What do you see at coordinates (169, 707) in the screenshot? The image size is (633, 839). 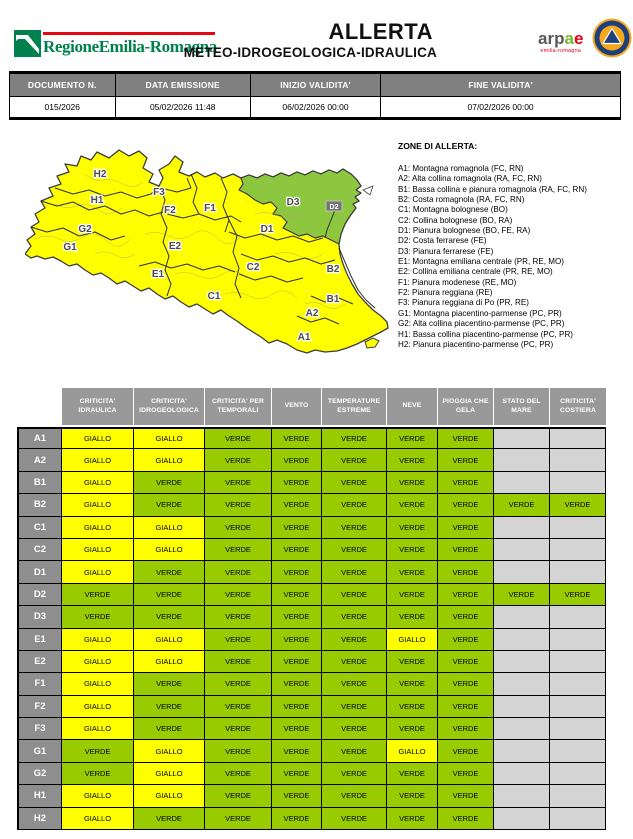 I see `alert-cell-F2-2: VERDE` at bounding box center [169, 707].